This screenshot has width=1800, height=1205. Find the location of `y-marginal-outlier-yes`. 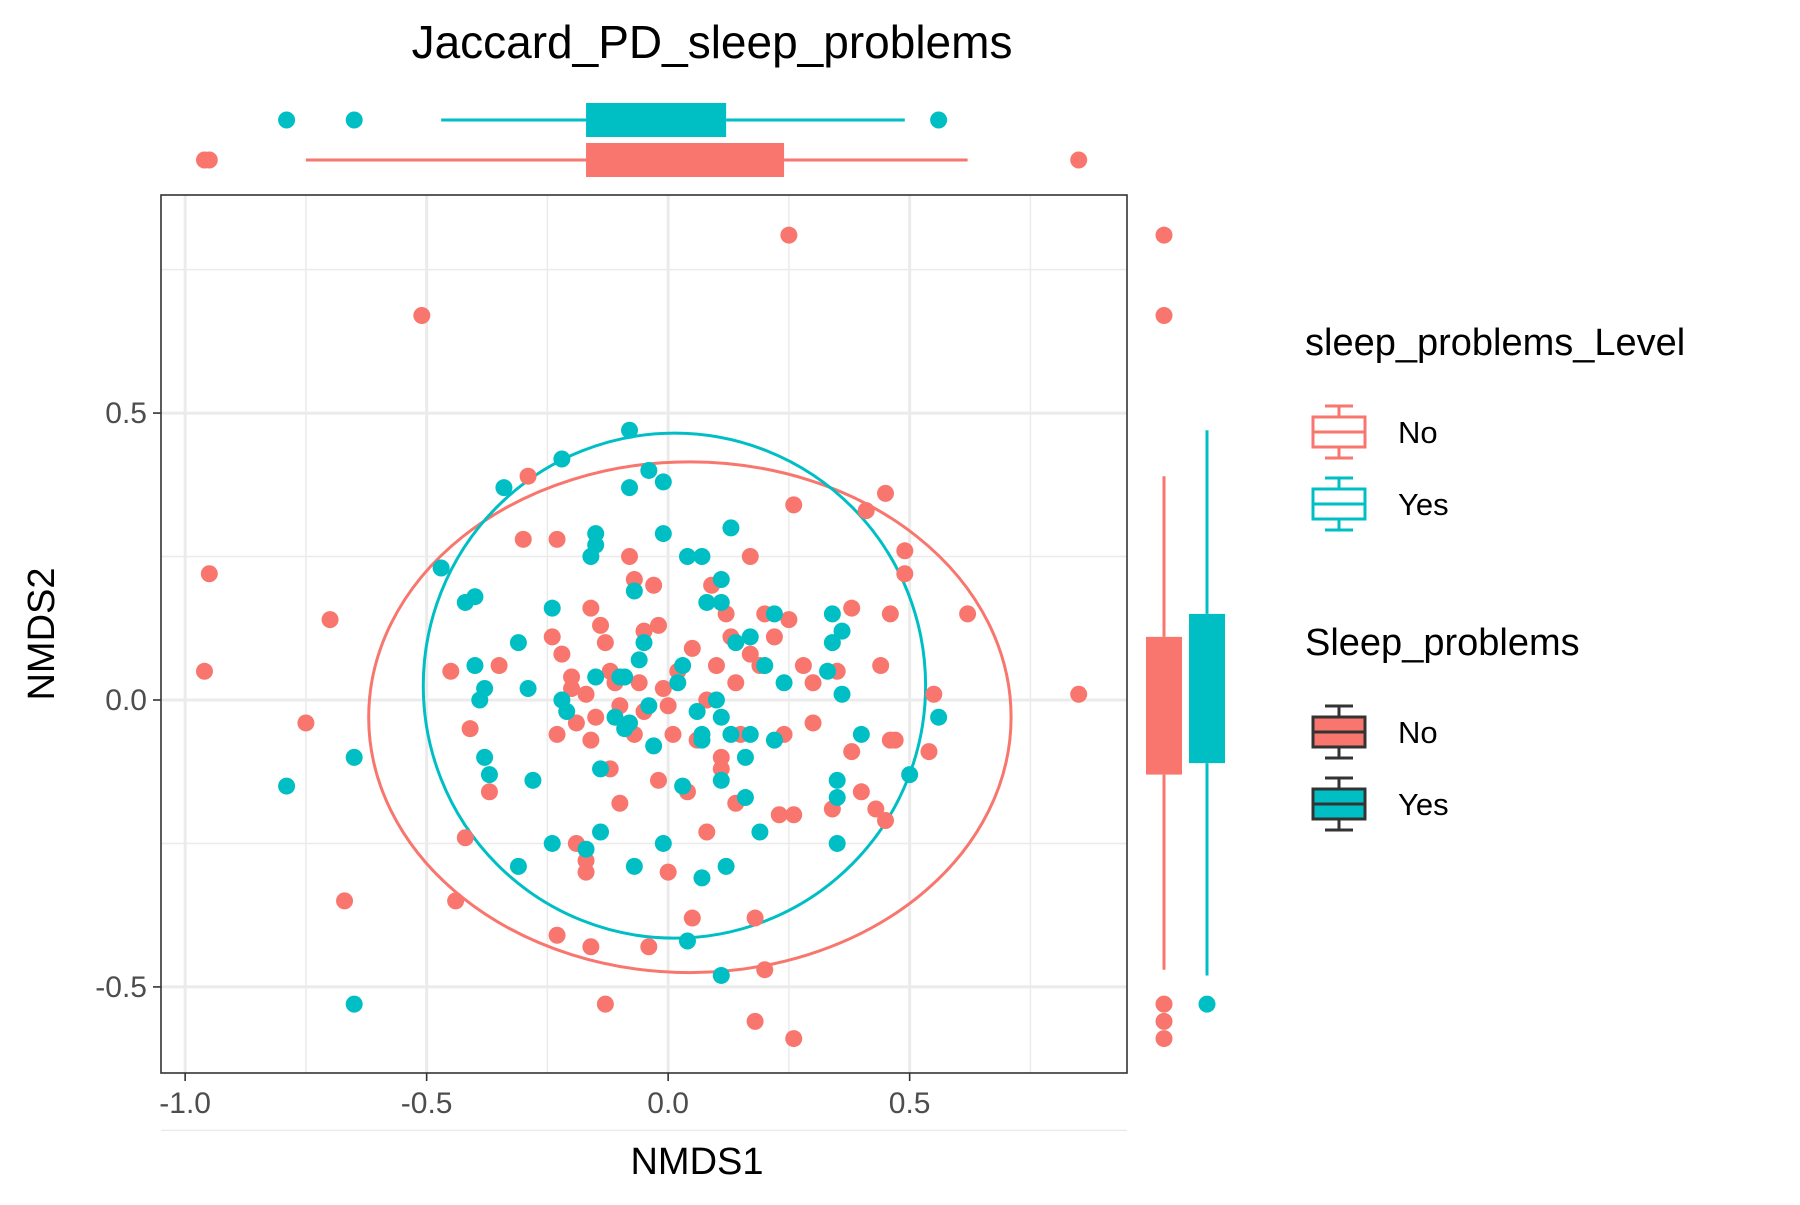

y-marginal-outlier-yes is located at coordinates (1207, 1004).